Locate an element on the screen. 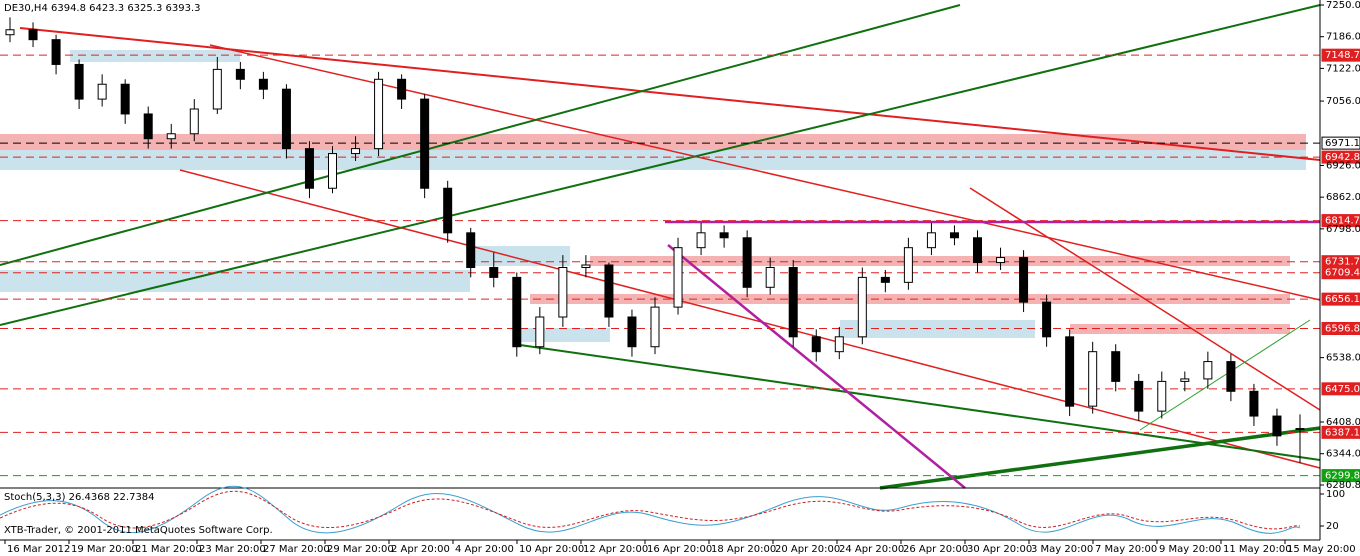  level-label: 6656.1 is located at coordinates (1342, 299).